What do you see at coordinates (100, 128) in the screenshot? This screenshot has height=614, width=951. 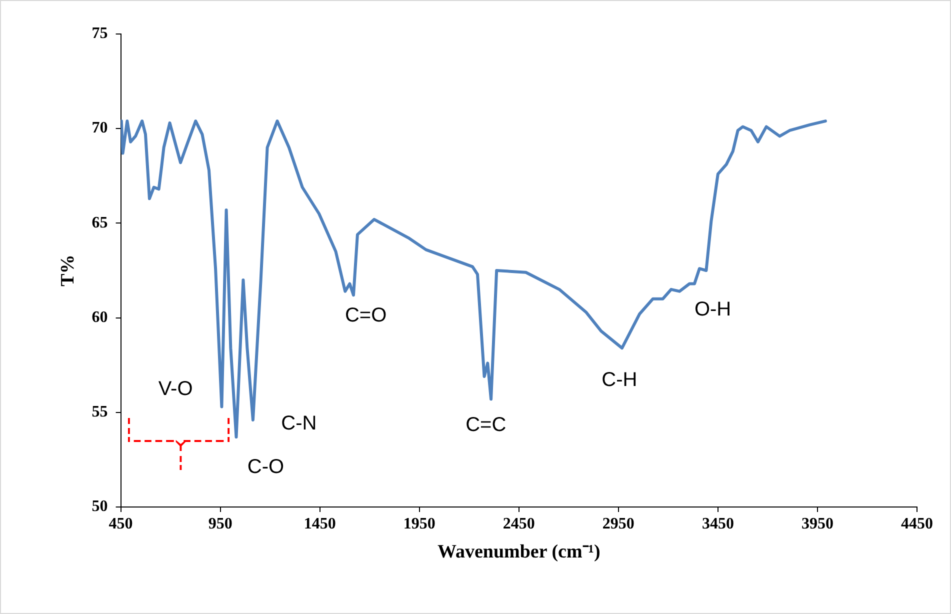 I see `y-tick-label: 70` at bounding box center [100, 128].